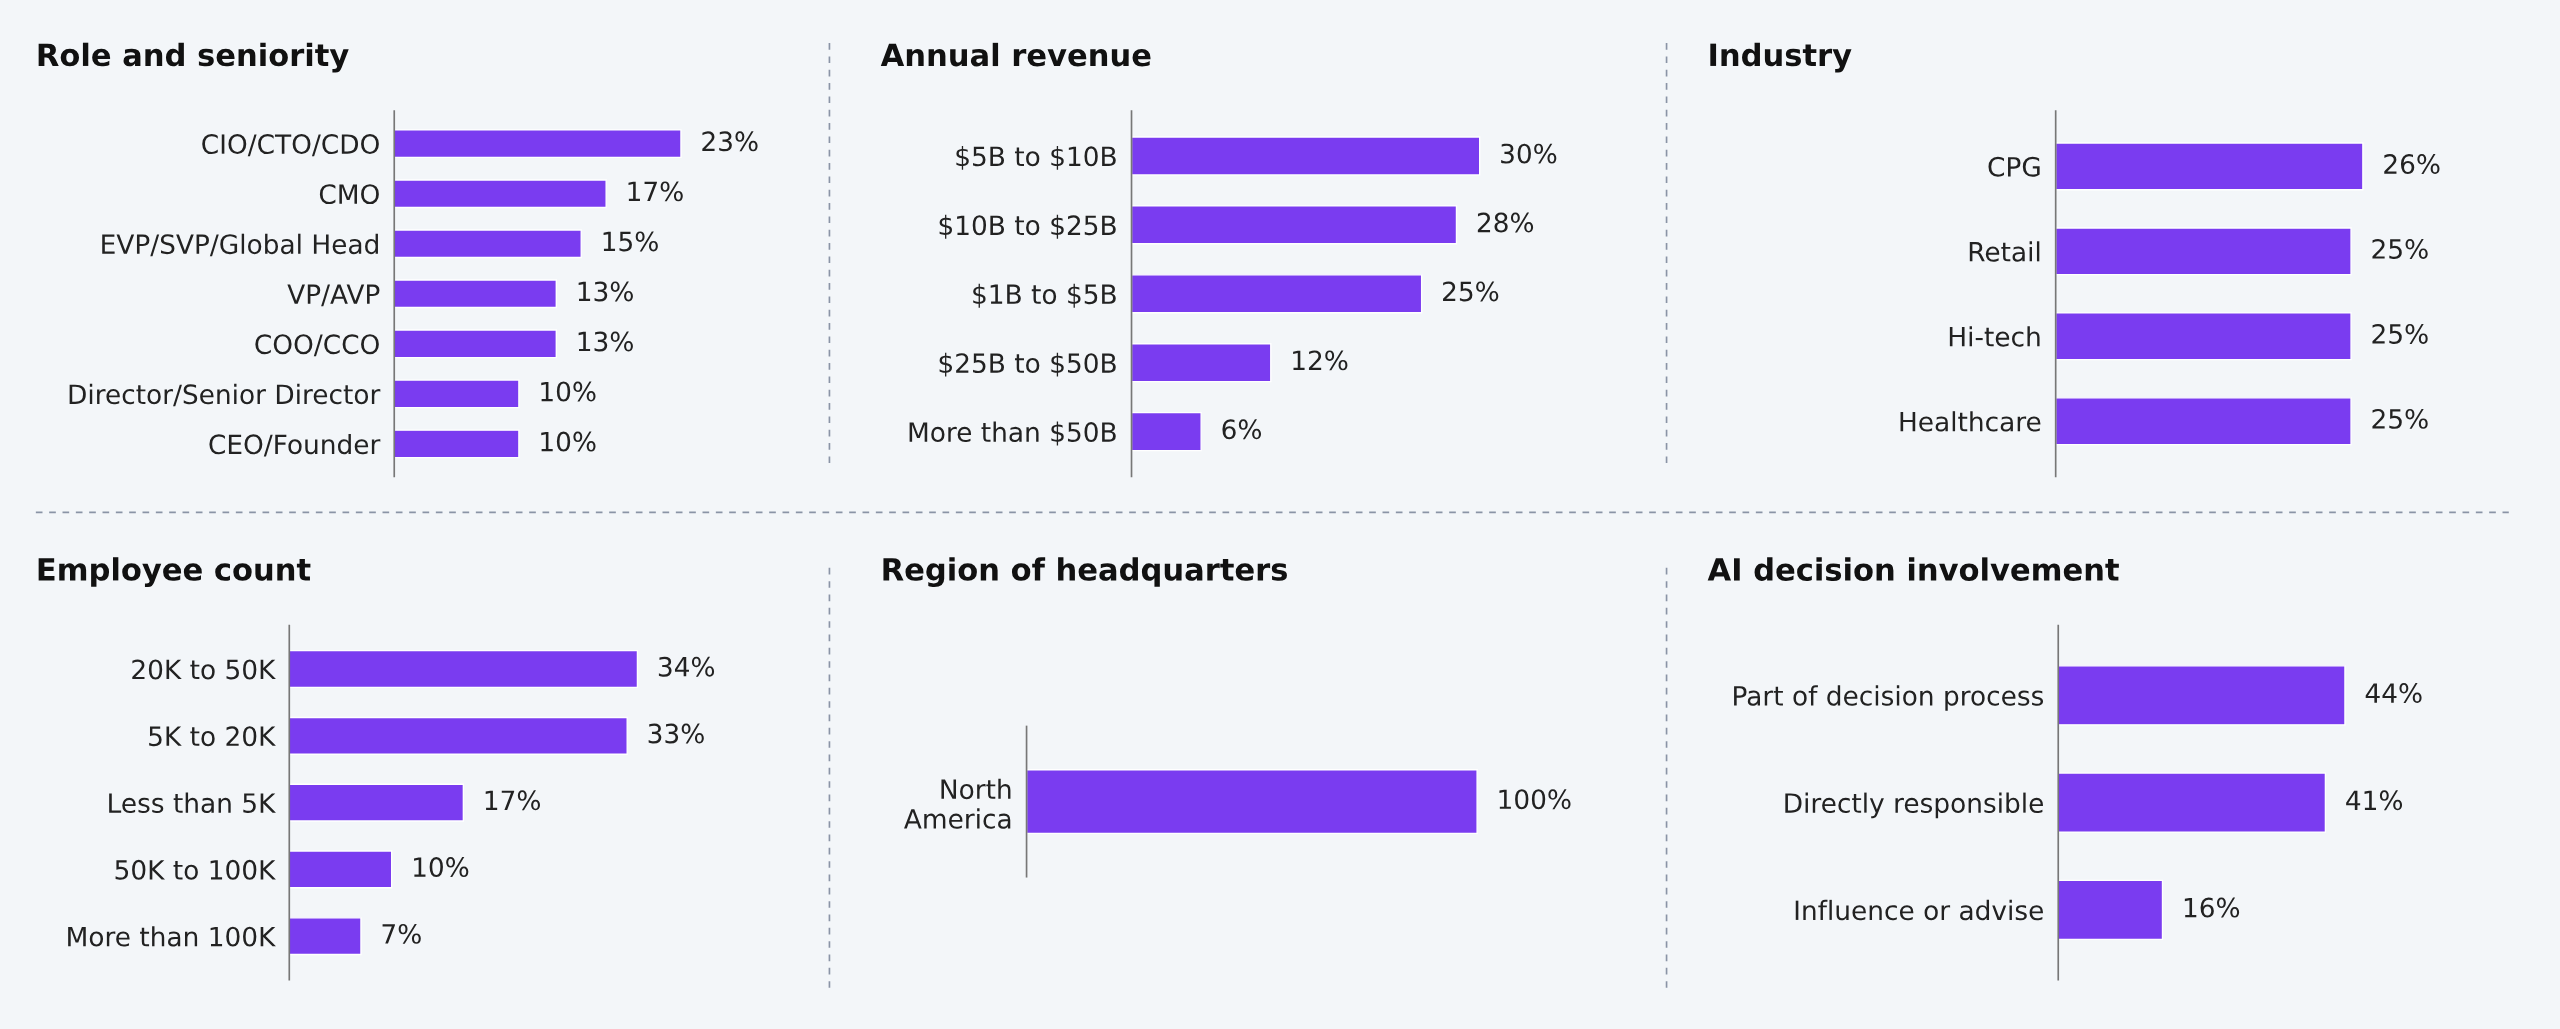 The width and height of the screenshot is (2560, 1029). Describe the element at coordinates (1027, 364) in the screenshot. I see `y-tick-label: $25B to $50B` at that location.